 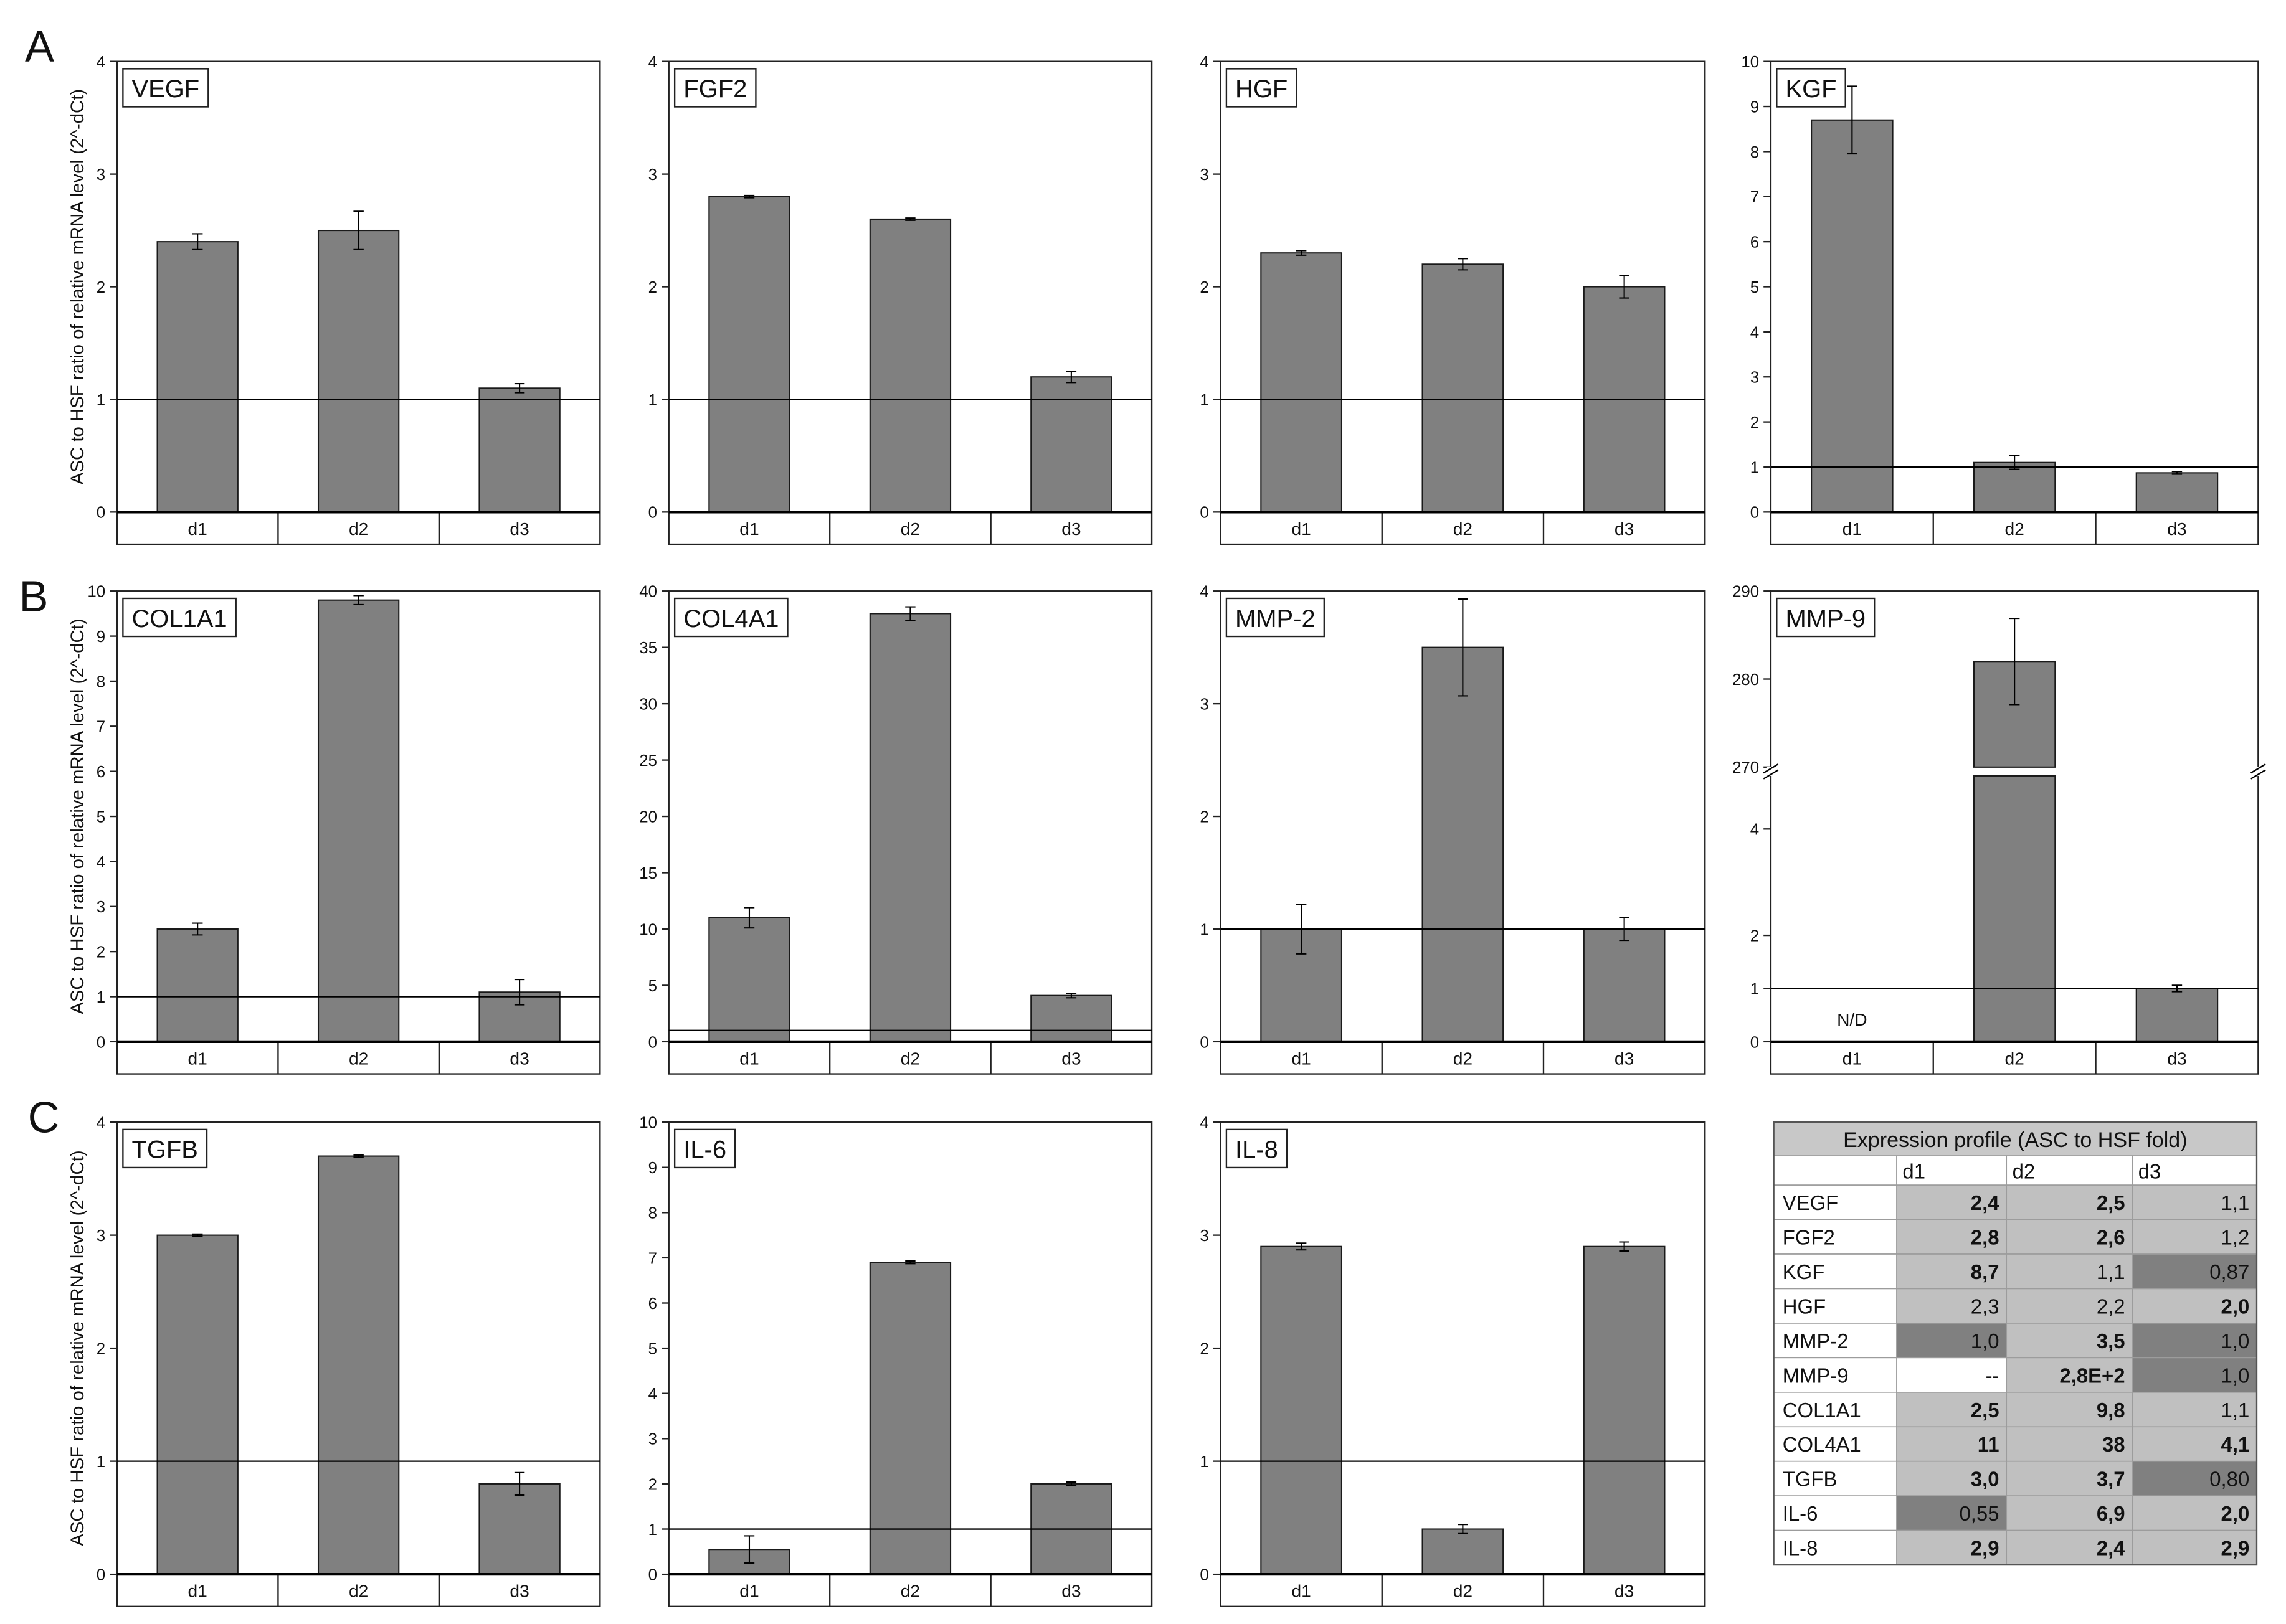 I want to click on table-row-label: IL-8, so click(x=1800, y=1548).